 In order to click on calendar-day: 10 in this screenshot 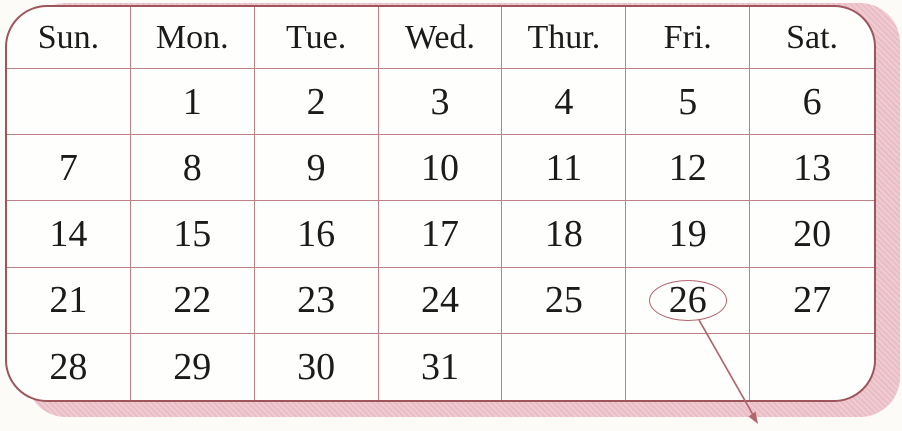, I will do `click(440, 168)`.